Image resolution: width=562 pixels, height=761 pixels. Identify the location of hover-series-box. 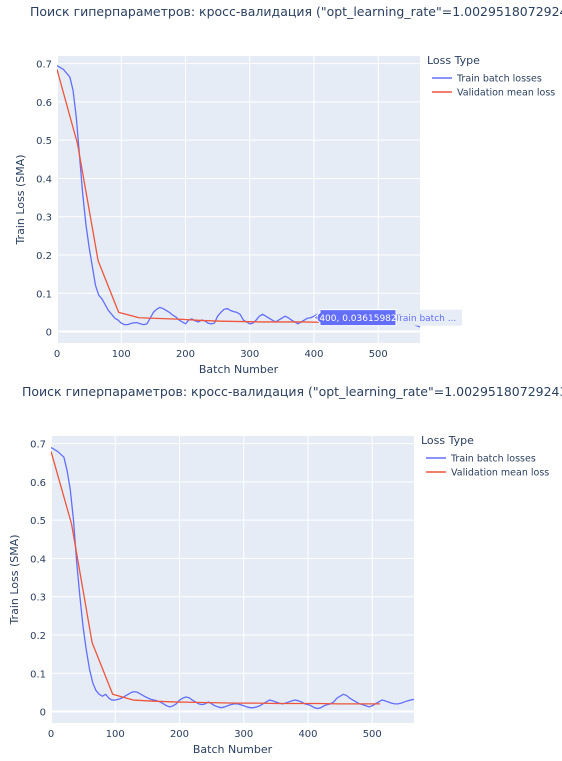
(425, 317).